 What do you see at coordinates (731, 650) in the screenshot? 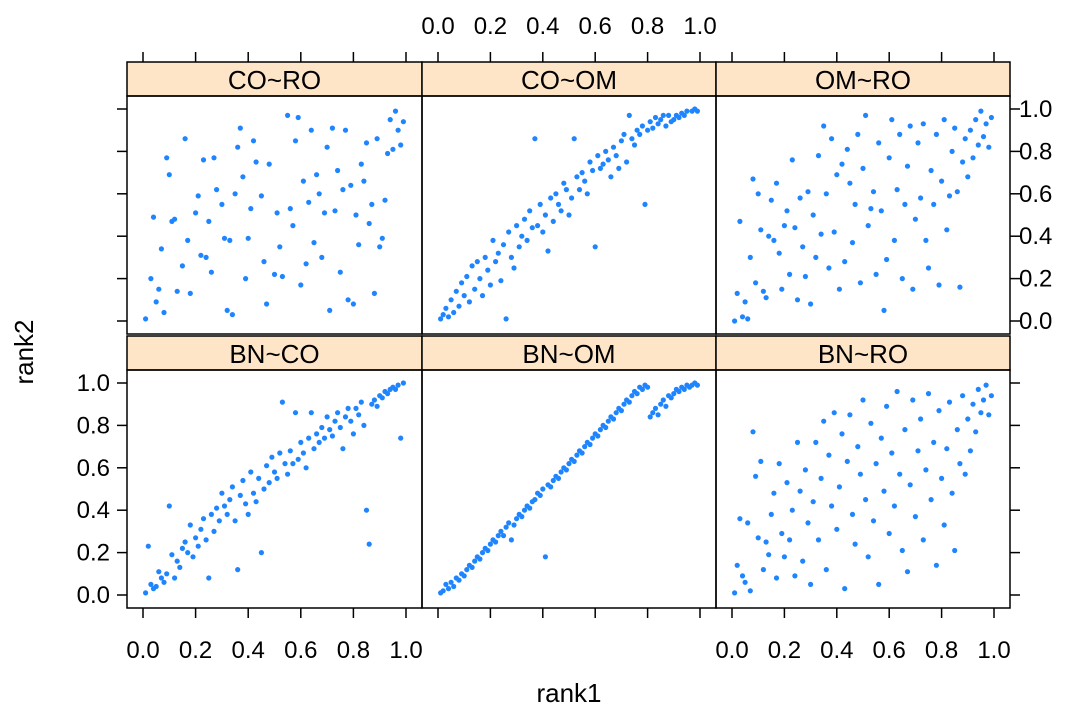
I see `x-tick-label-bottom: 0.0` at bounding box center [731, 650].